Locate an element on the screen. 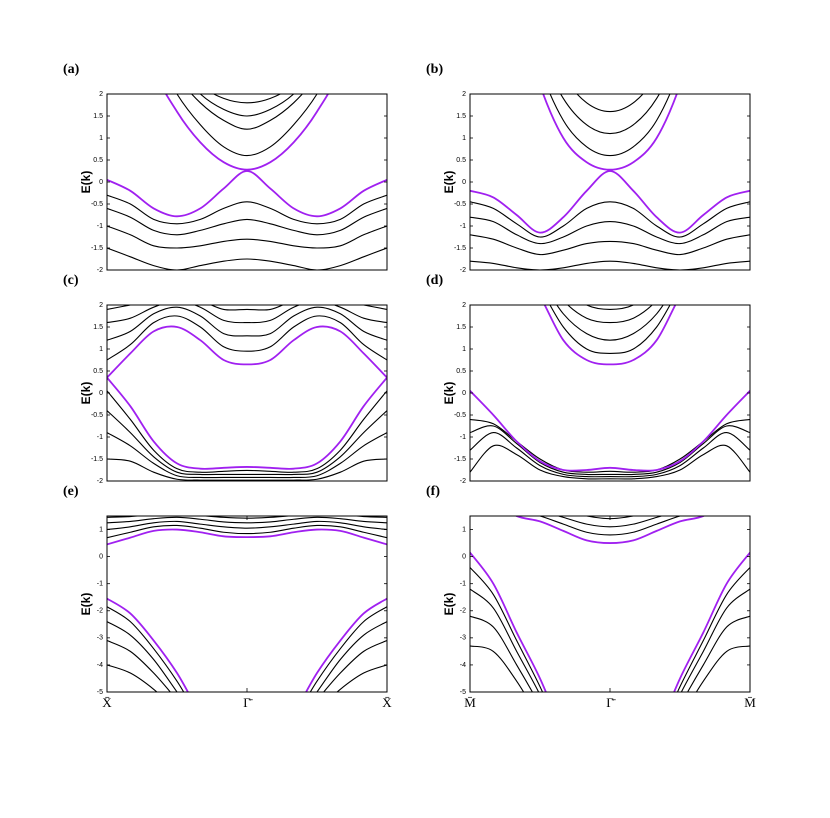  panel-label: (a) is located at coordinates (71, 69).